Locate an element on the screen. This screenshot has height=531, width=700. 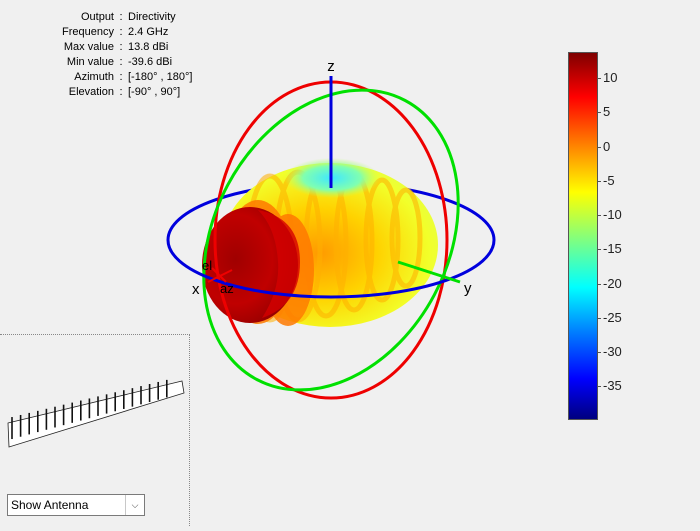
colorbar-tick-label: 0 is located at coordinates (607, 146).